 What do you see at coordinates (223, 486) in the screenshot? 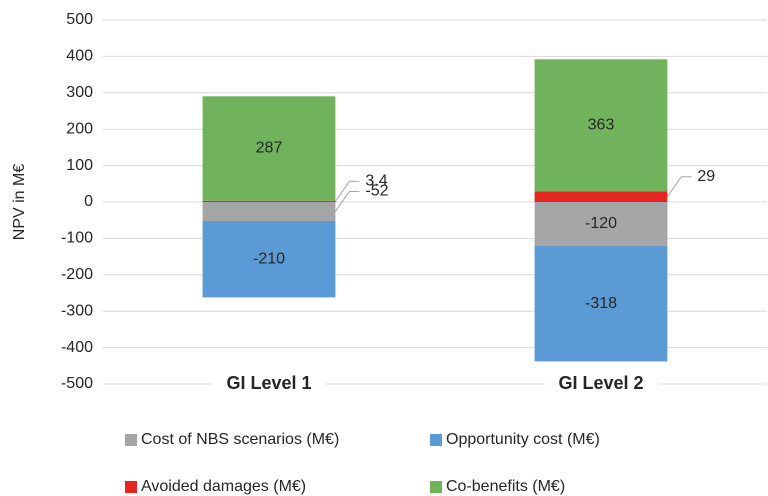
I see `legend-label: Avoided damages (M€)` at bounding box center [223, 486].